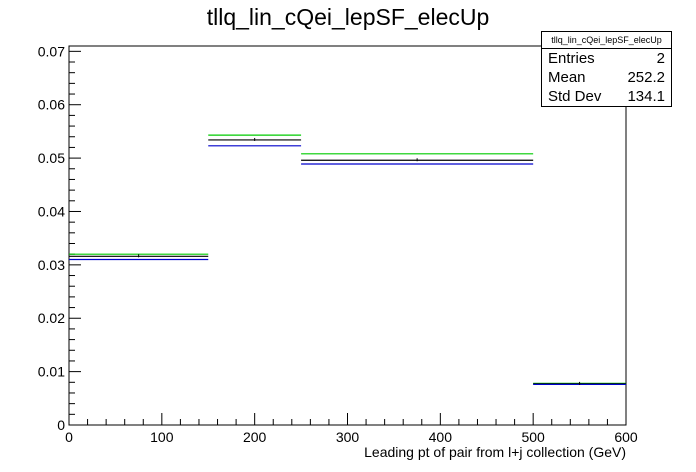 The width and height of the screenshot is (696, 472). I want to click on stats-label: Mean, so click(567, 77).